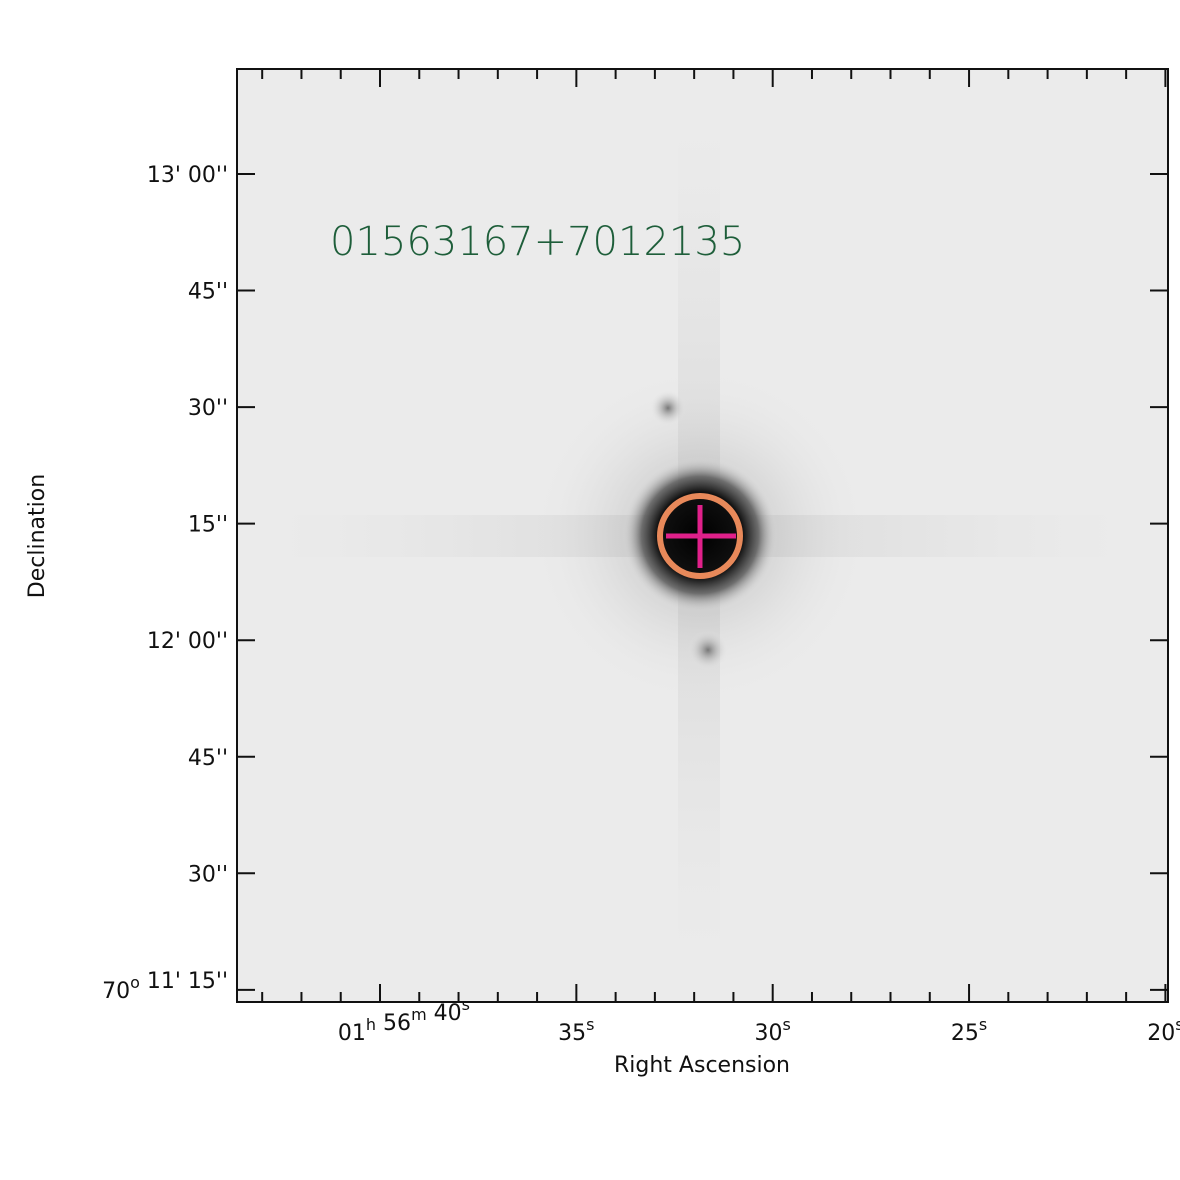  What do you see at coordinates (572, 1033) in the screenshot?
I see `tick-label-part: 35` at bounding box center [572, 1033].